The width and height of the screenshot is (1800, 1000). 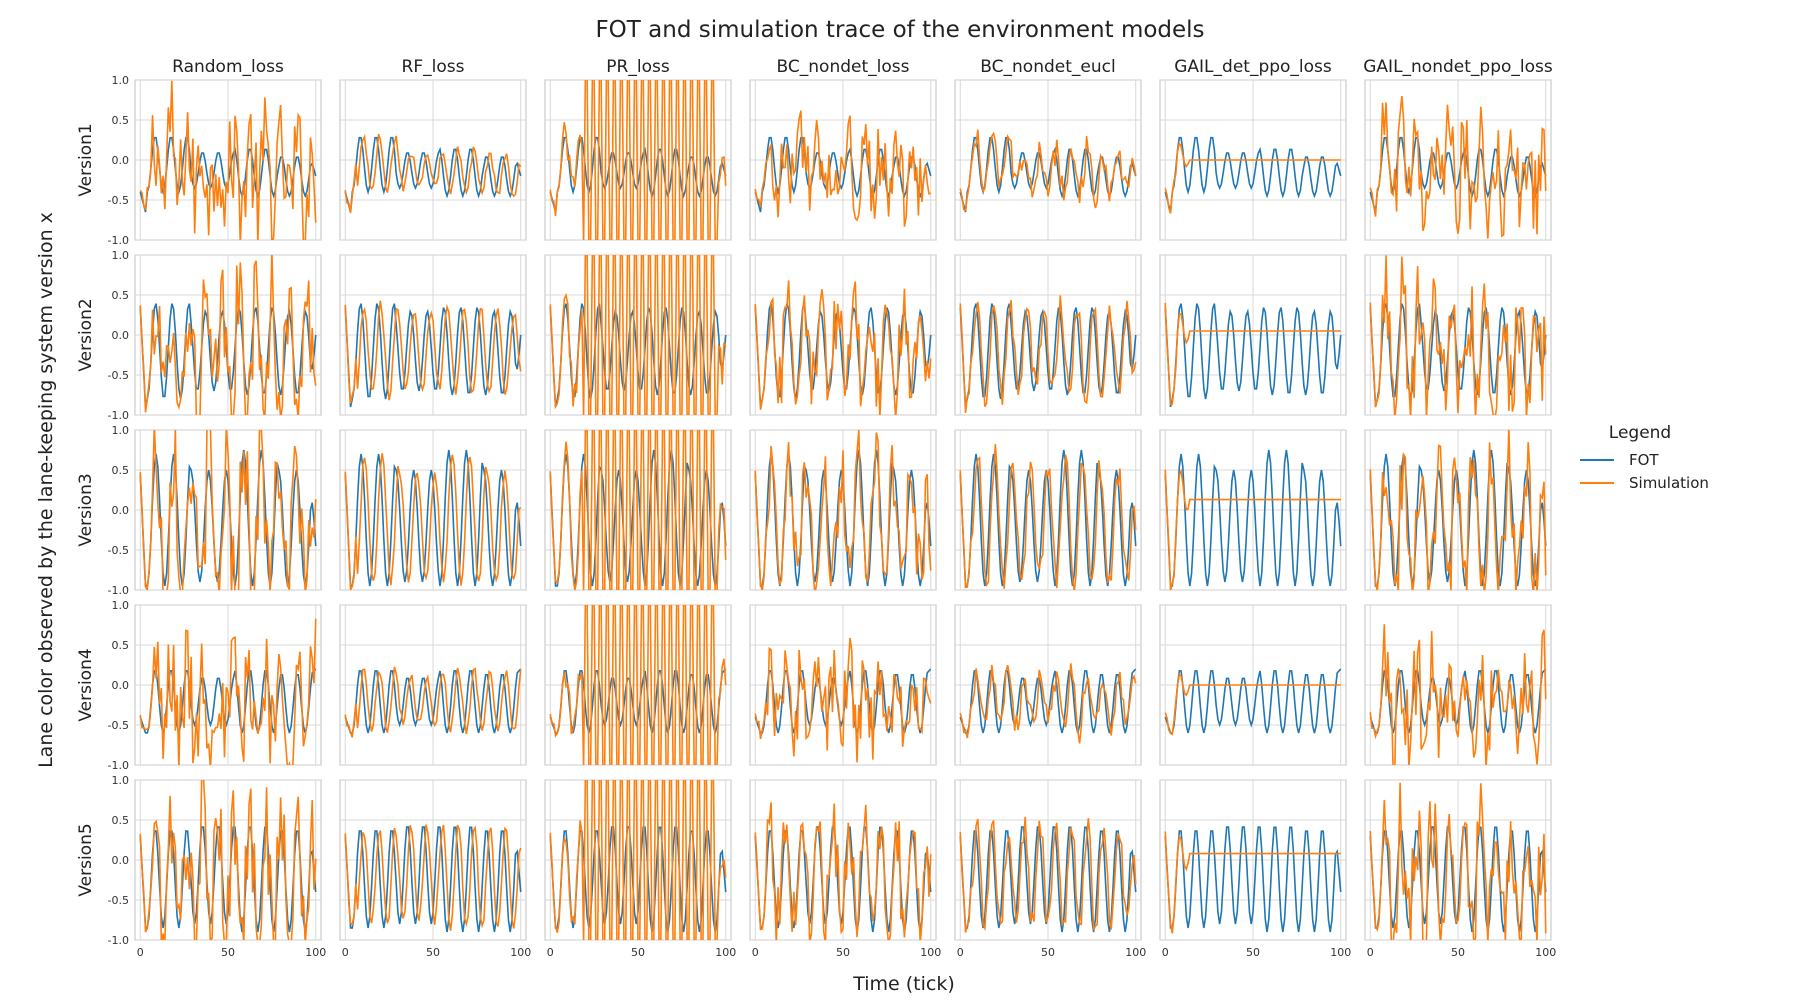 What do you see at coordinates (86, 159) in the screenshot?
I see `row-label-Version1: Version1` at bounding box center [86, 159].